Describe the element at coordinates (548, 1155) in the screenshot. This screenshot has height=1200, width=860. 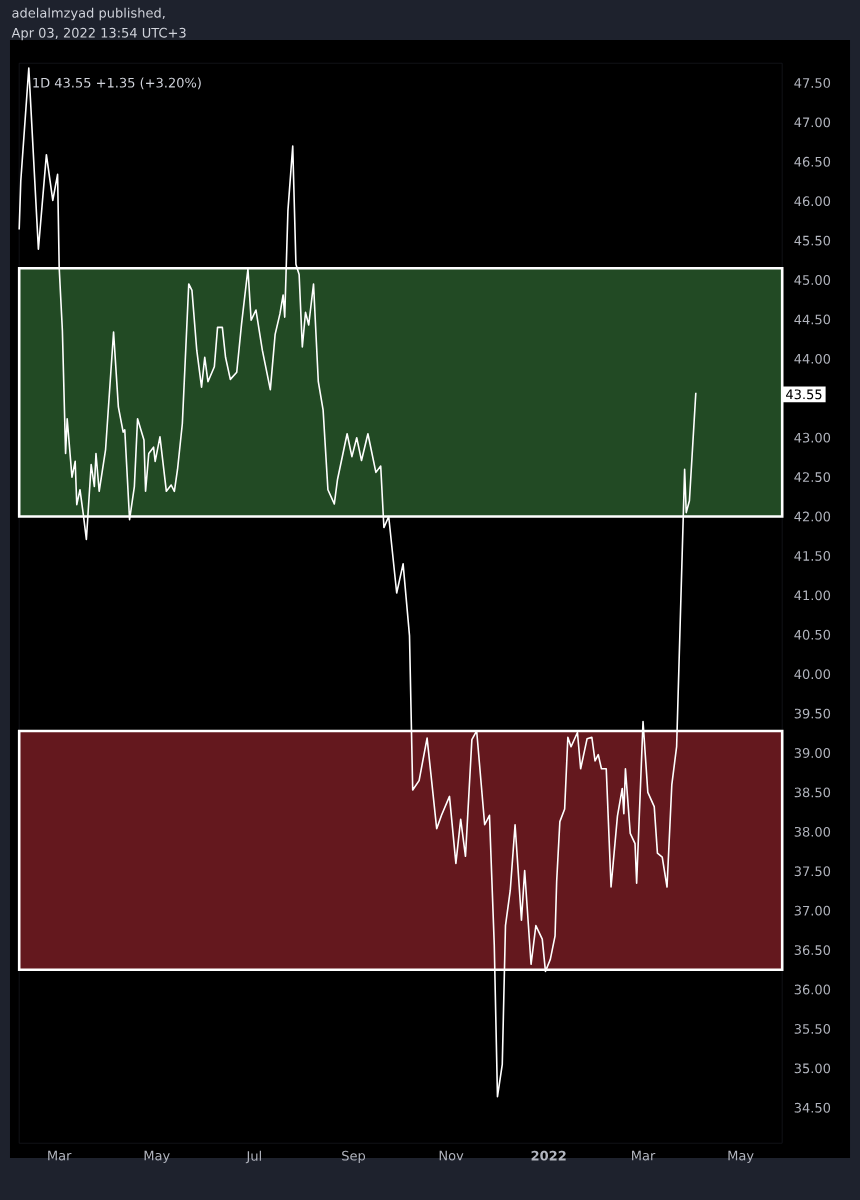
I see `x-tick-label: 2022` at that location.